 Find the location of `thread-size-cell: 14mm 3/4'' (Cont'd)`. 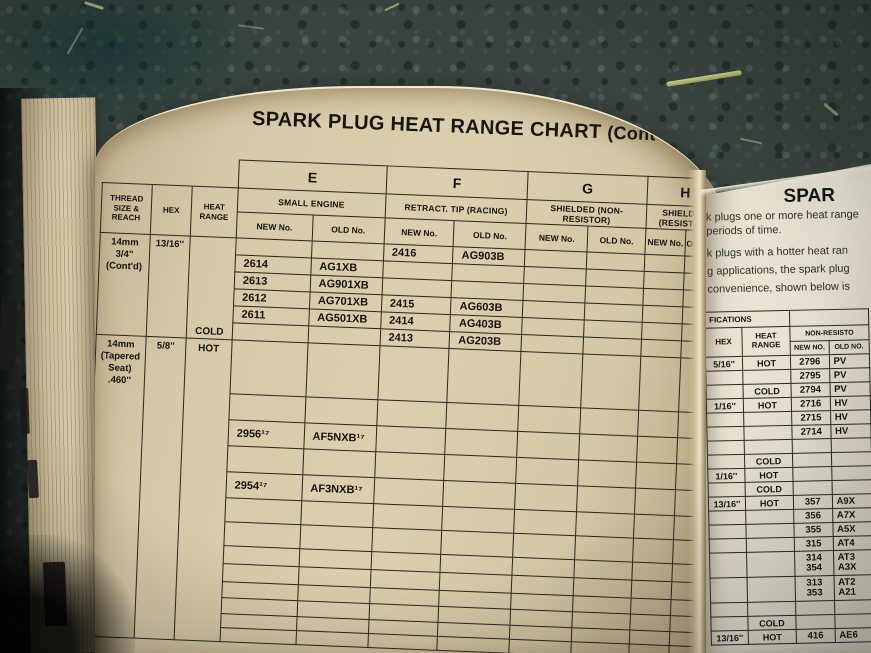

thread-size-cell: 14mm 3/4'' (Cont'd) is located at coordinates (123, 284).